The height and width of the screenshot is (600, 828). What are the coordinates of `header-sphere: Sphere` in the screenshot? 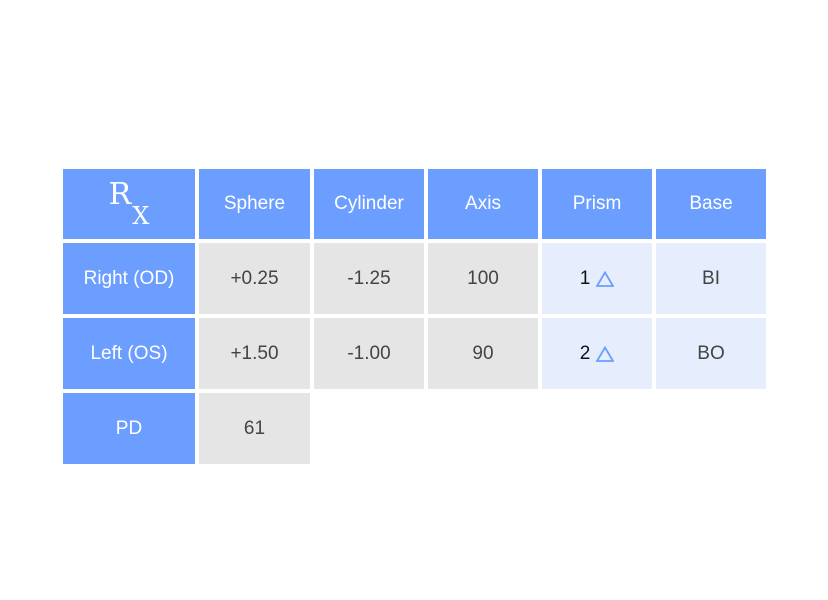 It's located at (254, 204).